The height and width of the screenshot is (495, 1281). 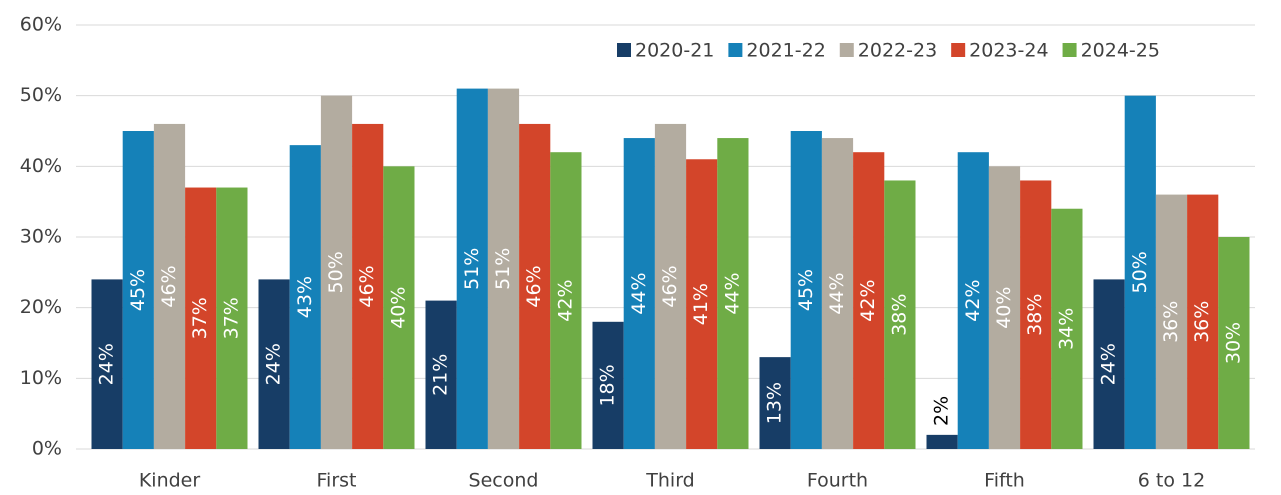 I want to click on x-tick-label: Fifth, so click(x=1004, y=481).